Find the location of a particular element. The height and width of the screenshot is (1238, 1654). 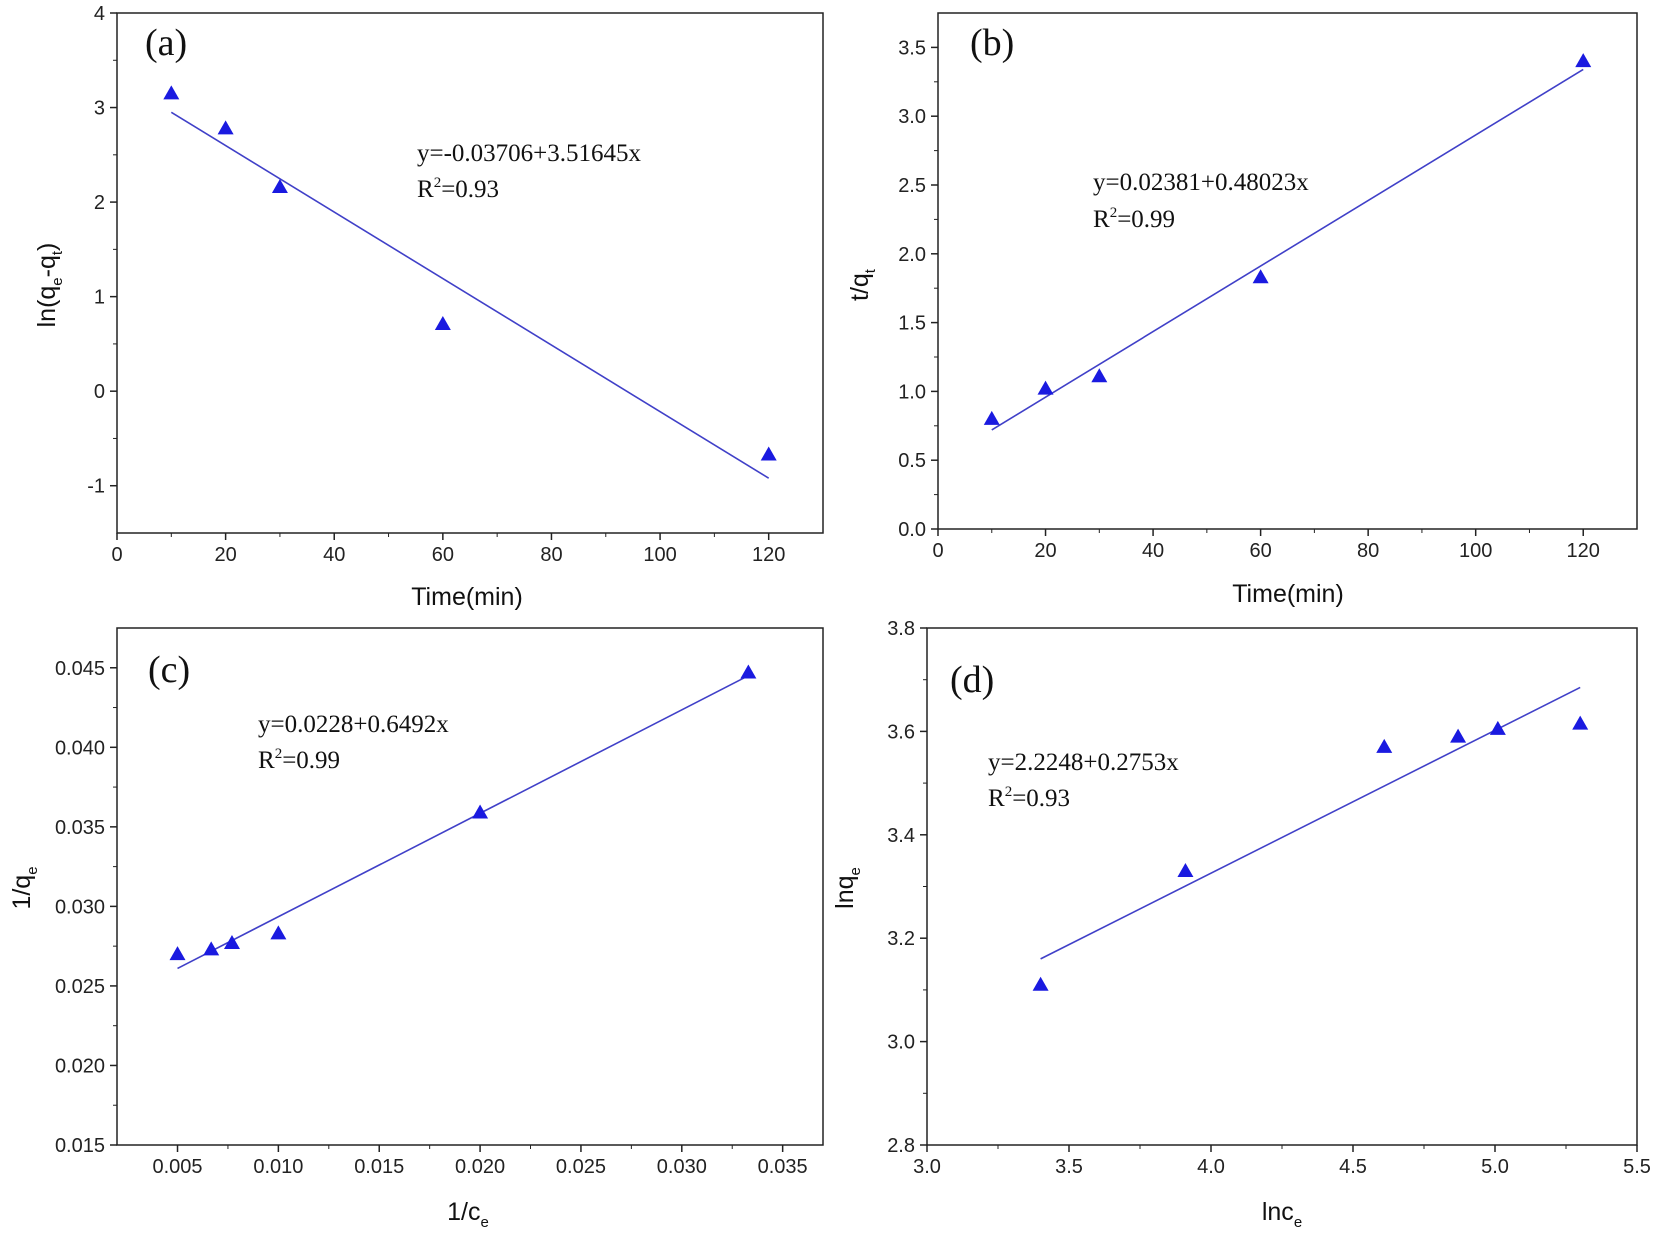

x-tick-label: 0.005 is located at coordinates (177, 1167).